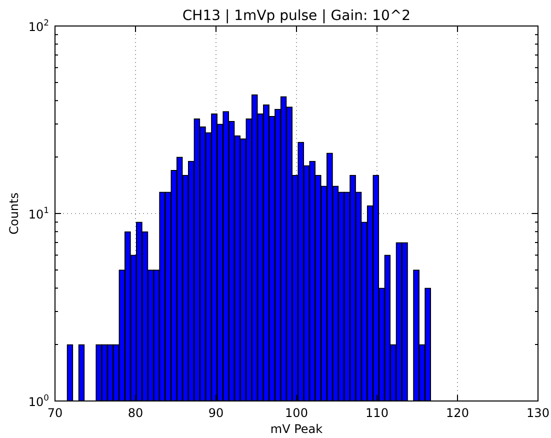  What do you see at coordinates (457, 413) in the screenshot?
I see `x-tick-label: 120` at bounding box center [457, 413].